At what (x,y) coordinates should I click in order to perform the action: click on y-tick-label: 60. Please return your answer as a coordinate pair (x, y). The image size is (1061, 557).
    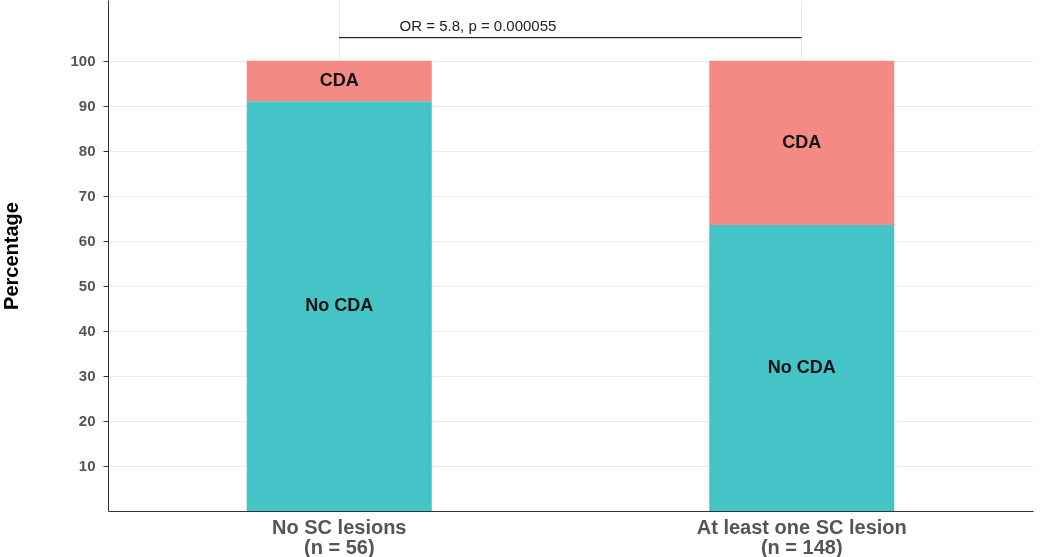
    Looking at the image, I should click on (87, 241).